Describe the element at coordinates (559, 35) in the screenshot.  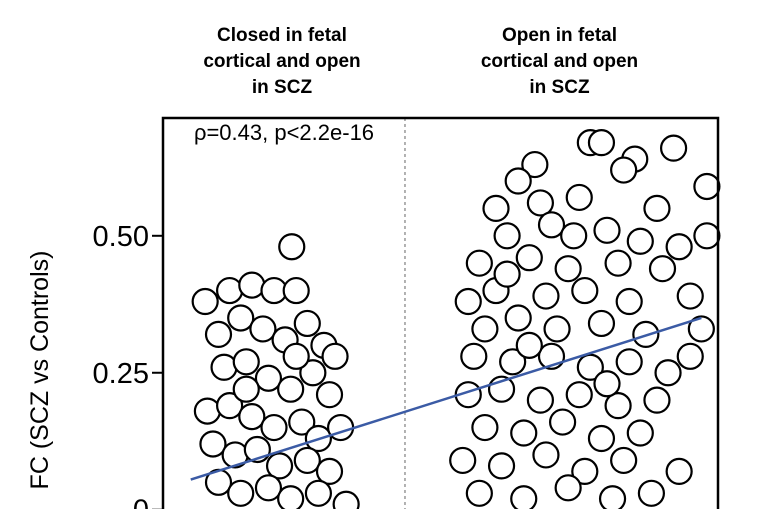
I see `column-title: Open in fetal` at that location.